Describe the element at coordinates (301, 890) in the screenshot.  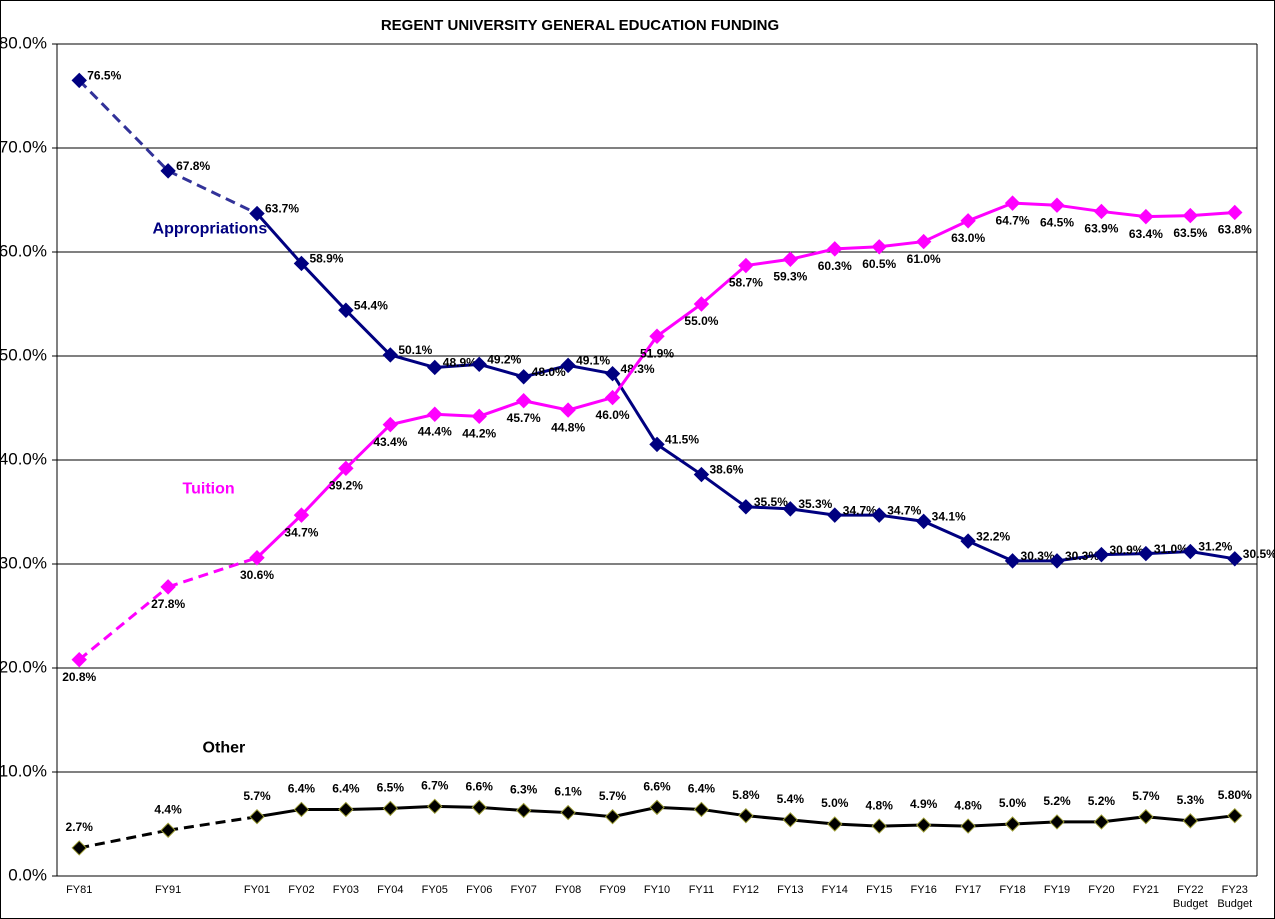
I see `x-tick-label: FY02` at that location.